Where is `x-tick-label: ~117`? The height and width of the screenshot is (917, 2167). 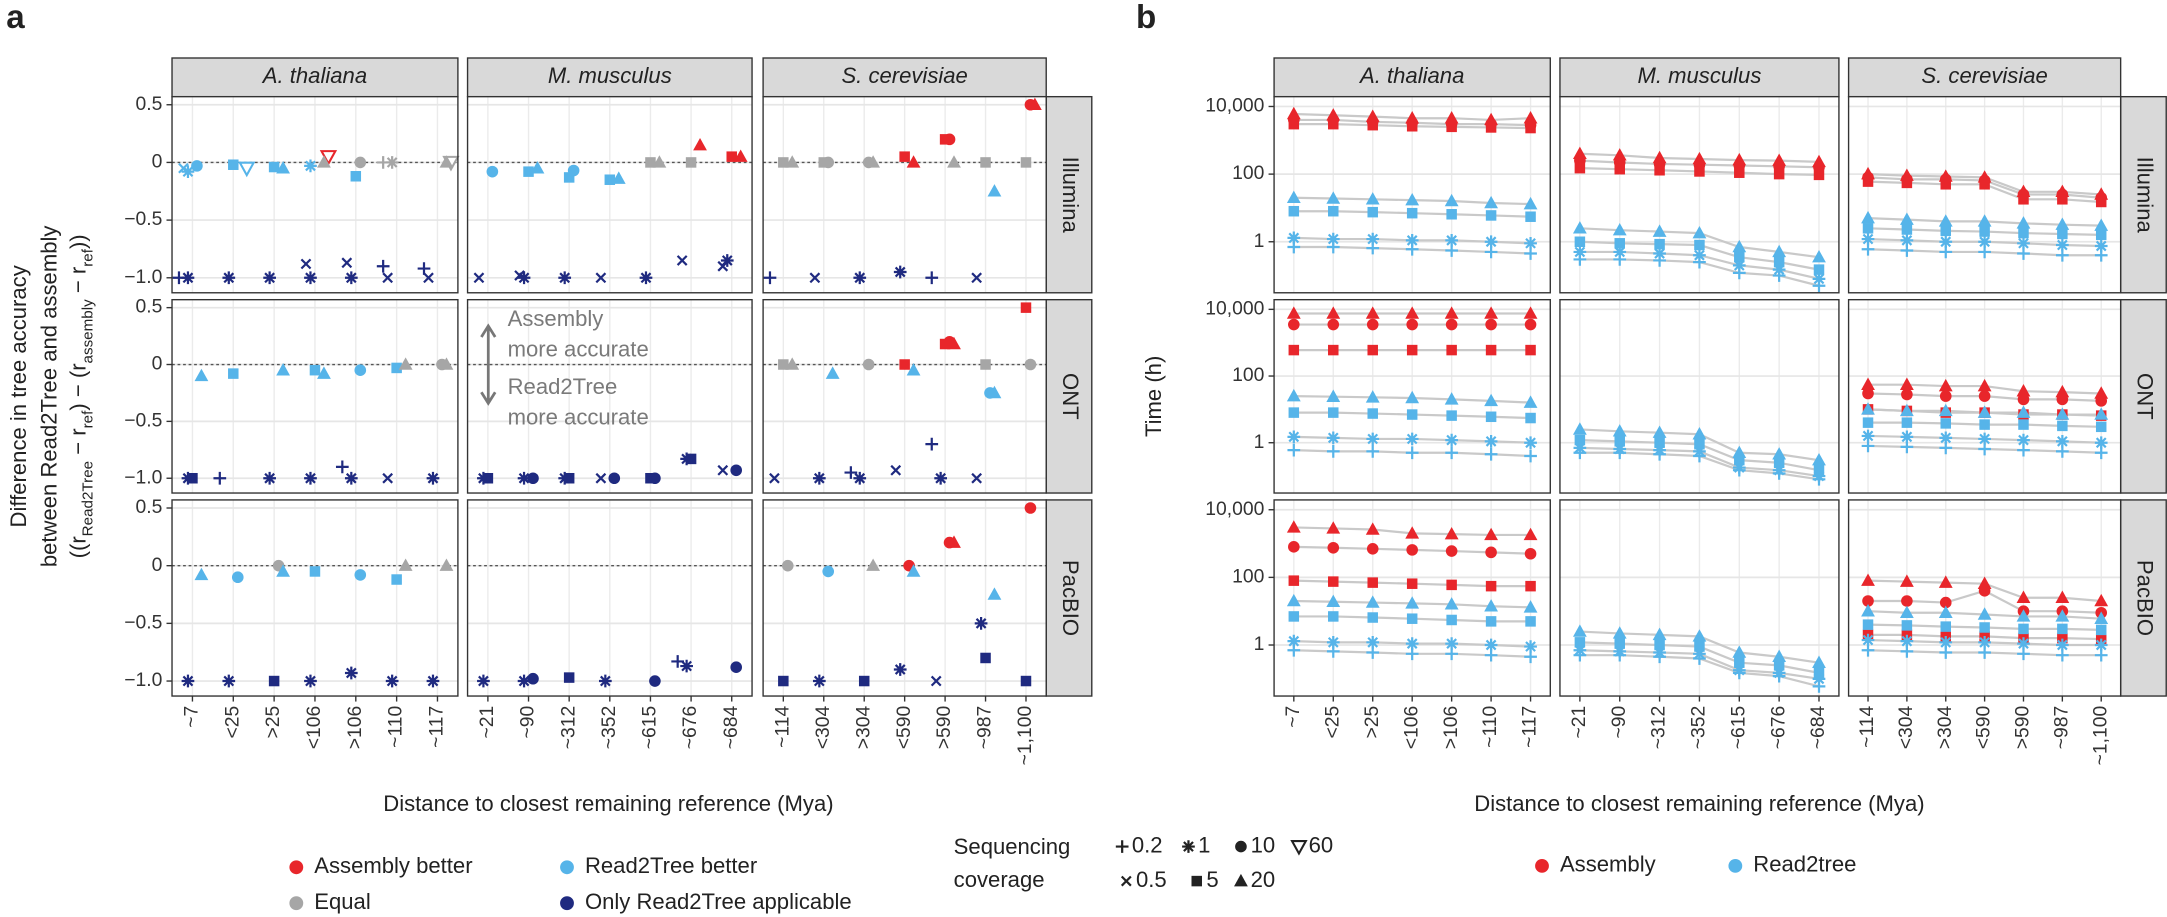
x-tick-label: ~117 is located at coordinates (437, 727).